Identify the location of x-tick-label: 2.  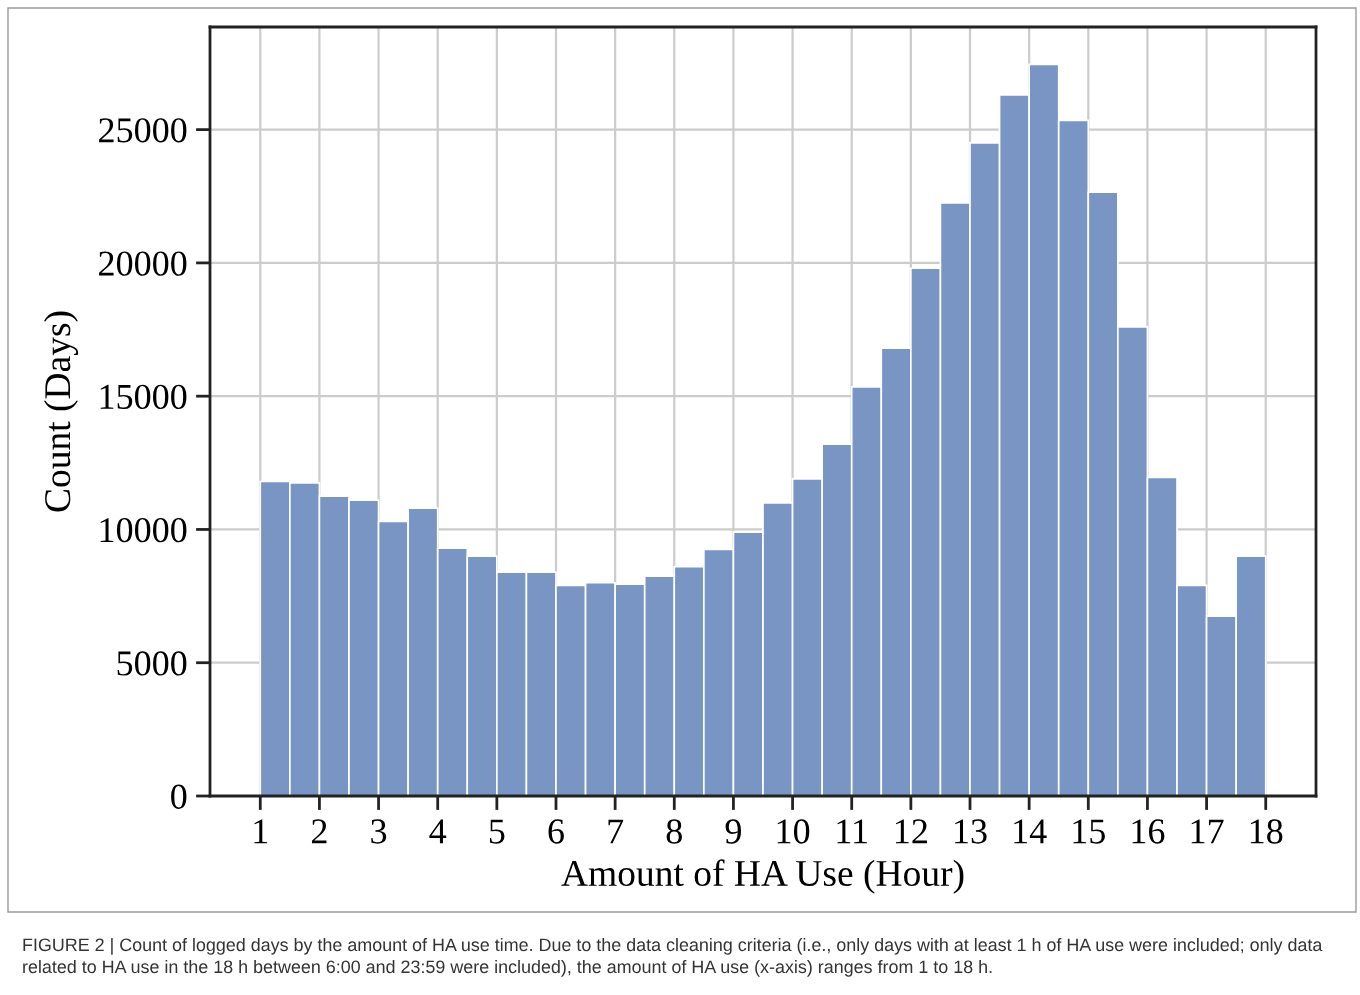
(319, 831).